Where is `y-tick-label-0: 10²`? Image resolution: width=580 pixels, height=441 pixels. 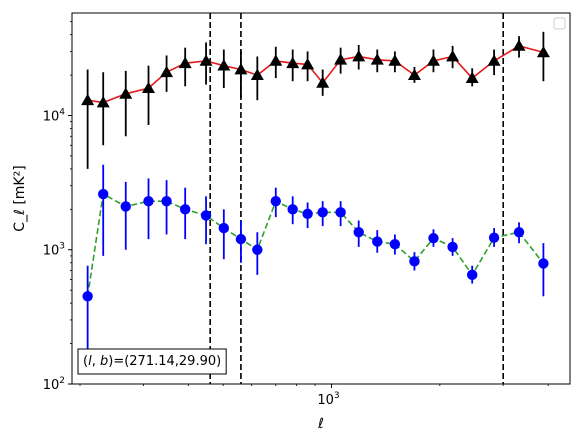 y-tick-label-0: 10² is located at coordinates (54, 384).